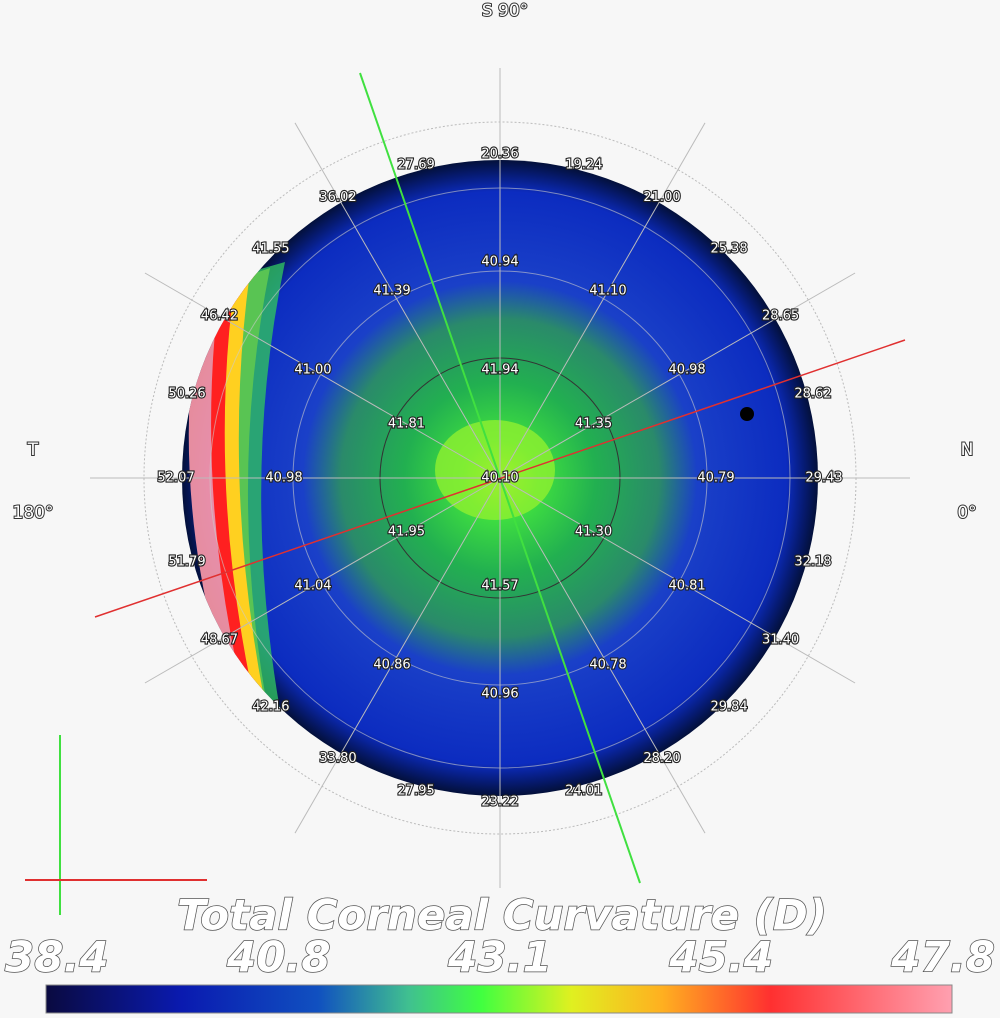 Image resolution: width=1000 pixels, height=1018 pixels. What do you see at coordinates (175, 478) in the screenshot?
I see `reading: 52.07` at bounding box center [175, 478].